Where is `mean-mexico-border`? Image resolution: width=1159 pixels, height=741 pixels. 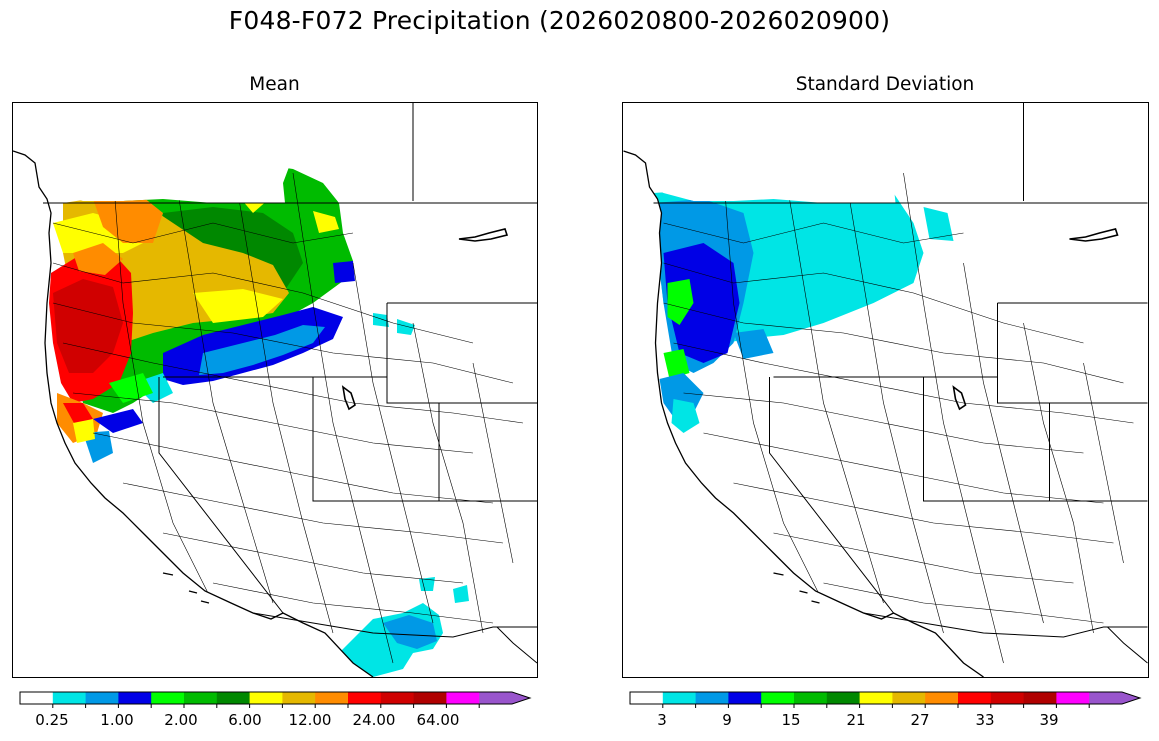 mean-mexico-border is located at coordinates (394, 625).